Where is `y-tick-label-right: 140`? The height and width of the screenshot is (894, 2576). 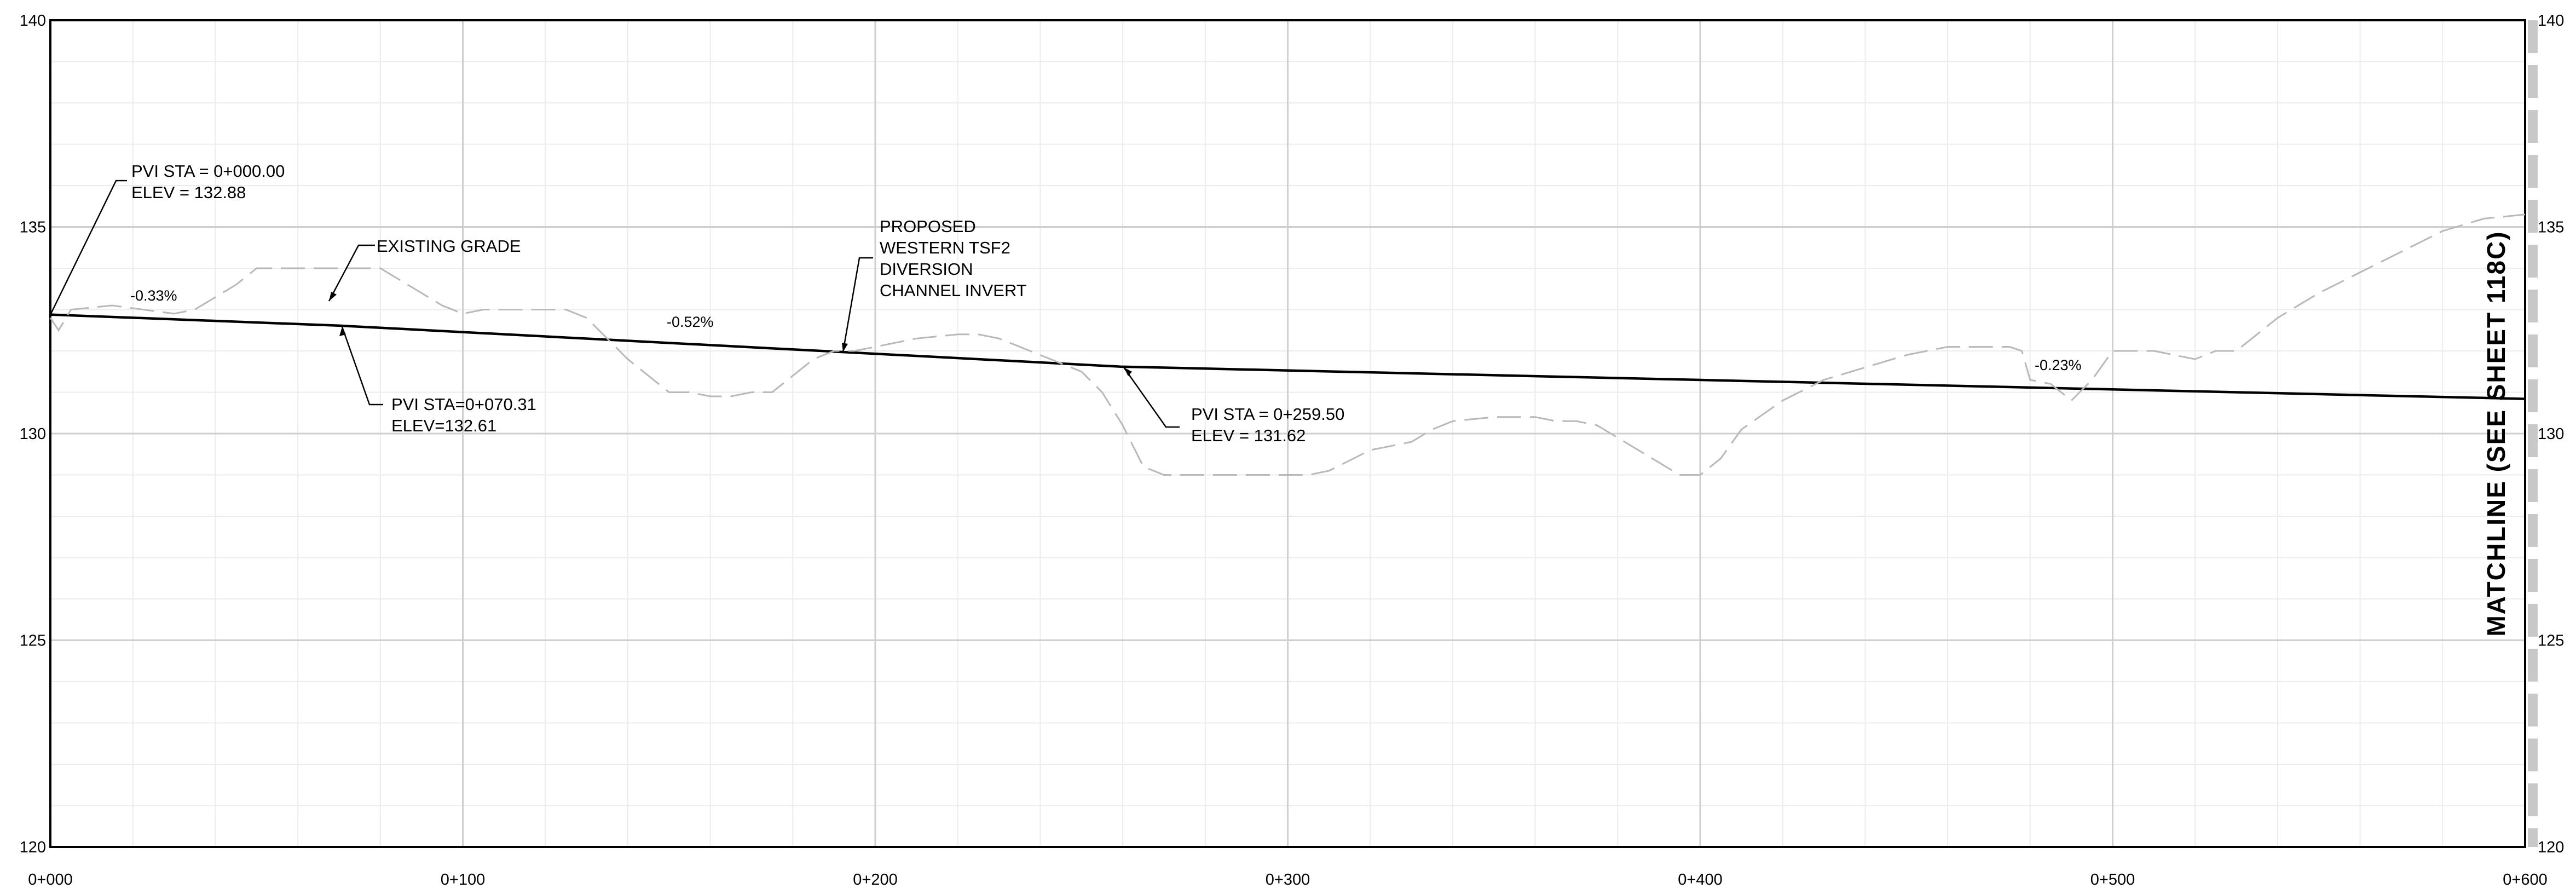 y-tick-label-right: 140 is located at coordinates (2551, 21).